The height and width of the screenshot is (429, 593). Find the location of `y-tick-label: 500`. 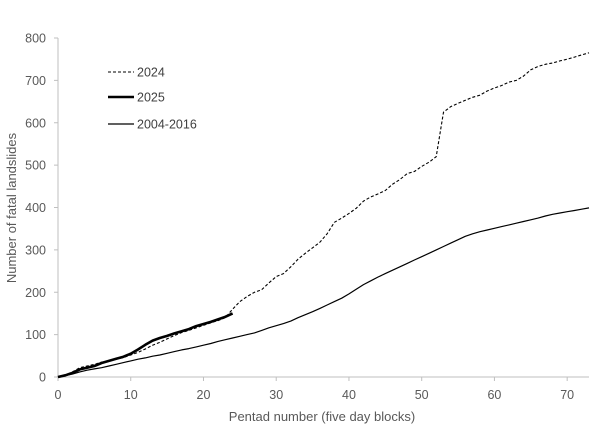

y-tick-label: 500 is located at coordinates (35, 166).